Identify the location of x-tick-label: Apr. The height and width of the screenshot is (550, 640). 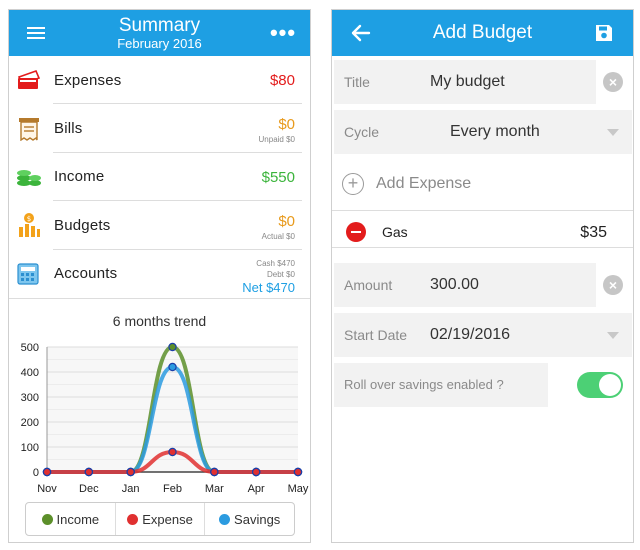
(256, 489).